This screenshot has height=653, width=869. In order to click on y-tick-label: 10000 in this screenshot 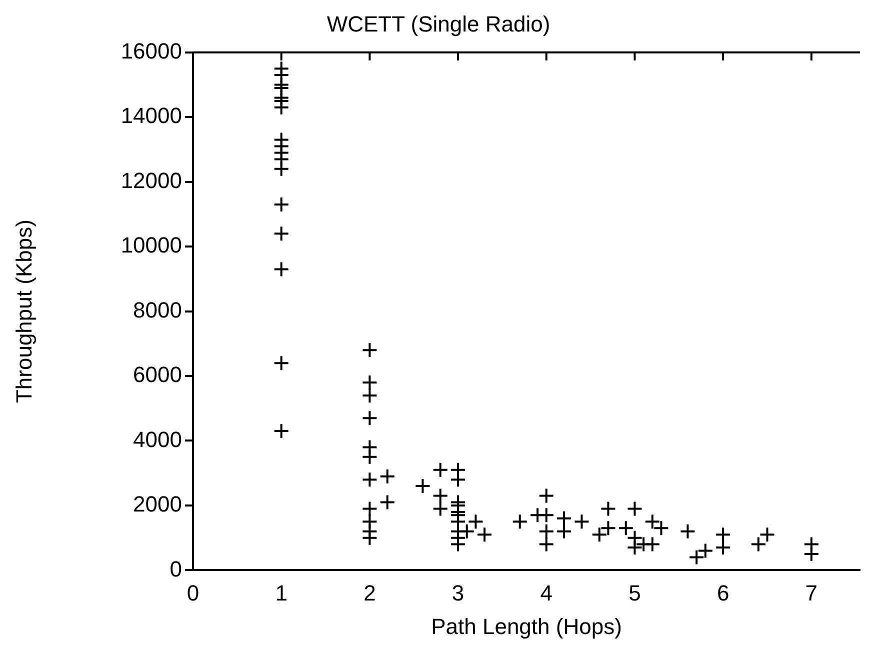, I will do `click(151, 245)`.